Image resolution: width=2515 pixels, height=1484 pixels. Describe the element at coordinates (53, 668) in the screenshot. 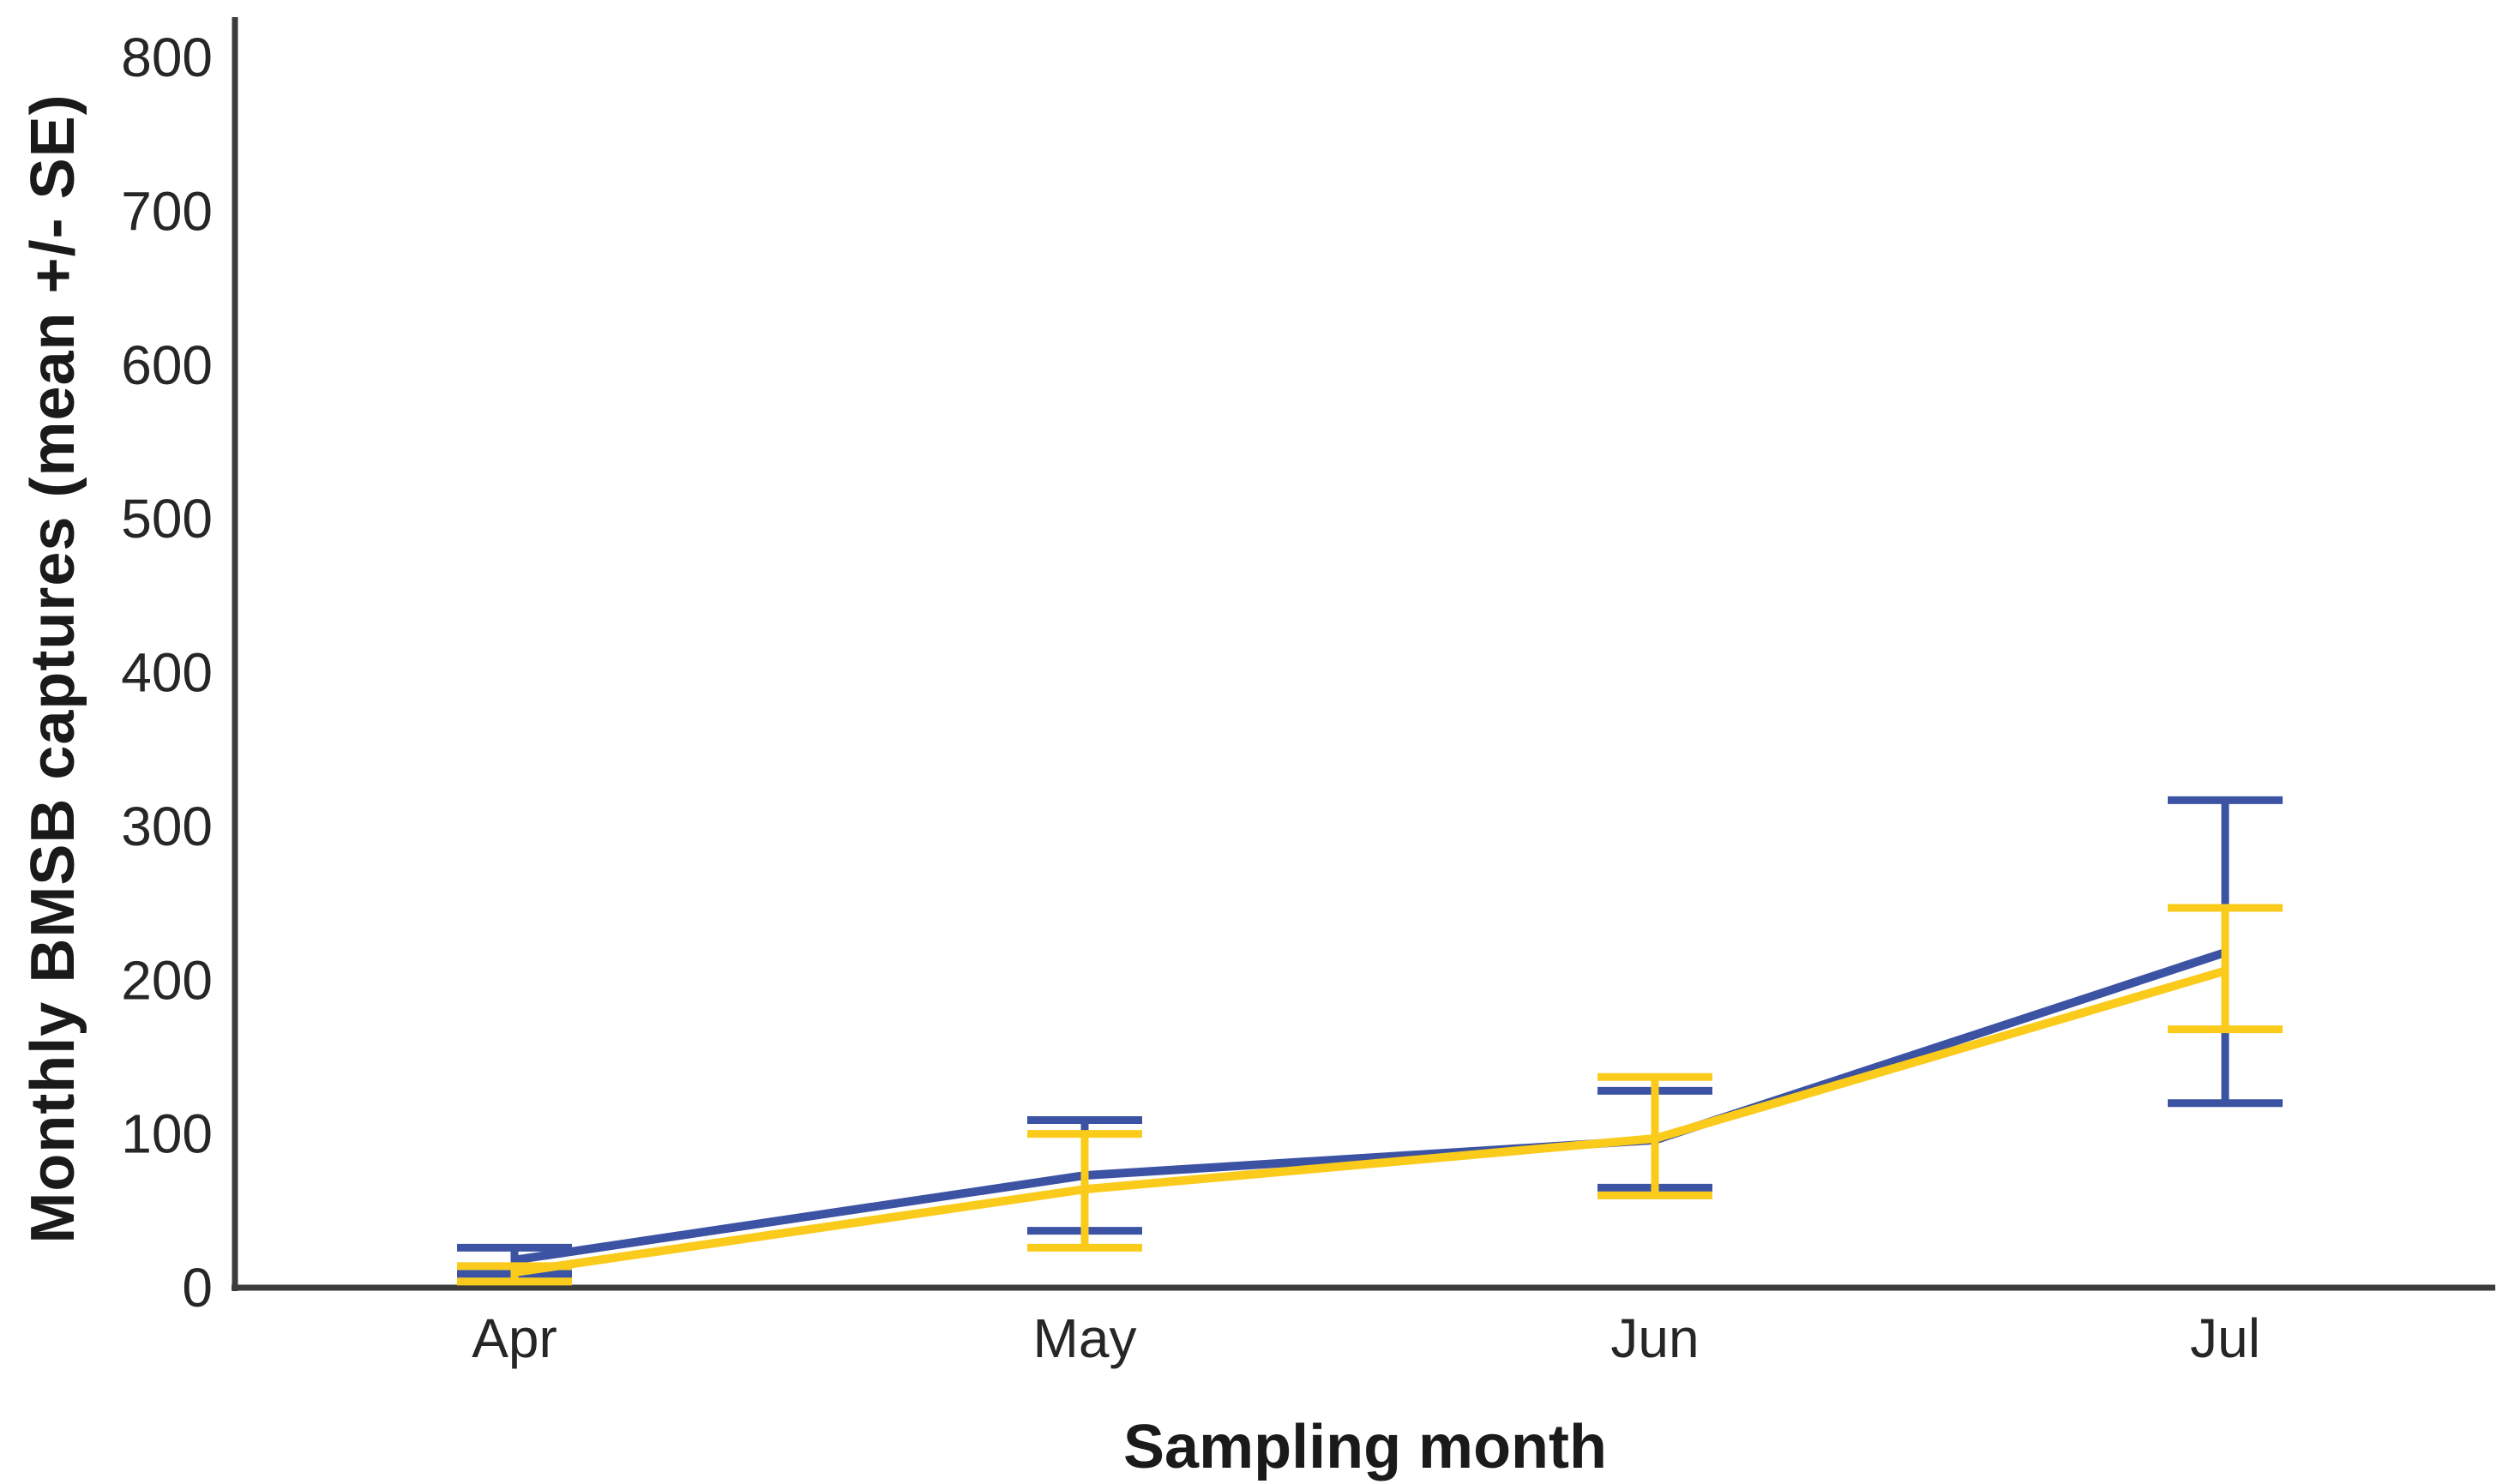

I see `y-axis-title: Monthly BMSB captures (mean +/- SE)` at that location.